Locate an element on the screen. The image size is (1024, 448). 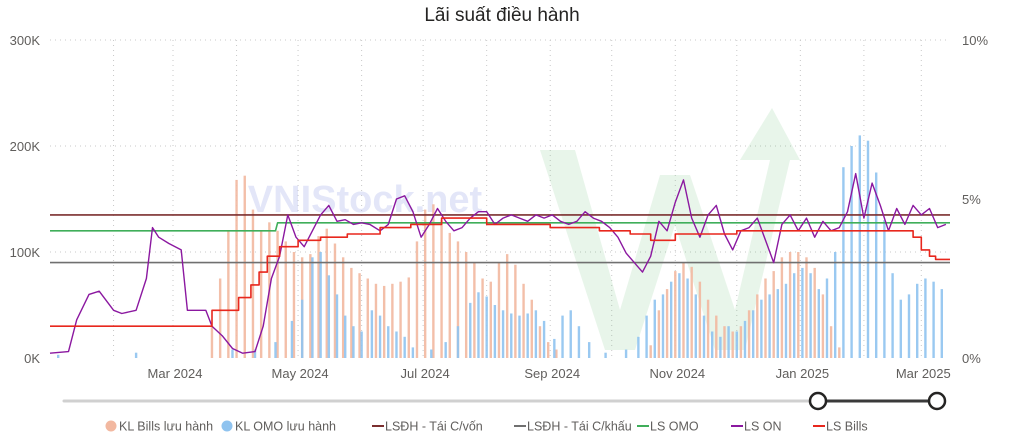
x-tick-label: Jul 2024 is located at coordinates (425, 373).